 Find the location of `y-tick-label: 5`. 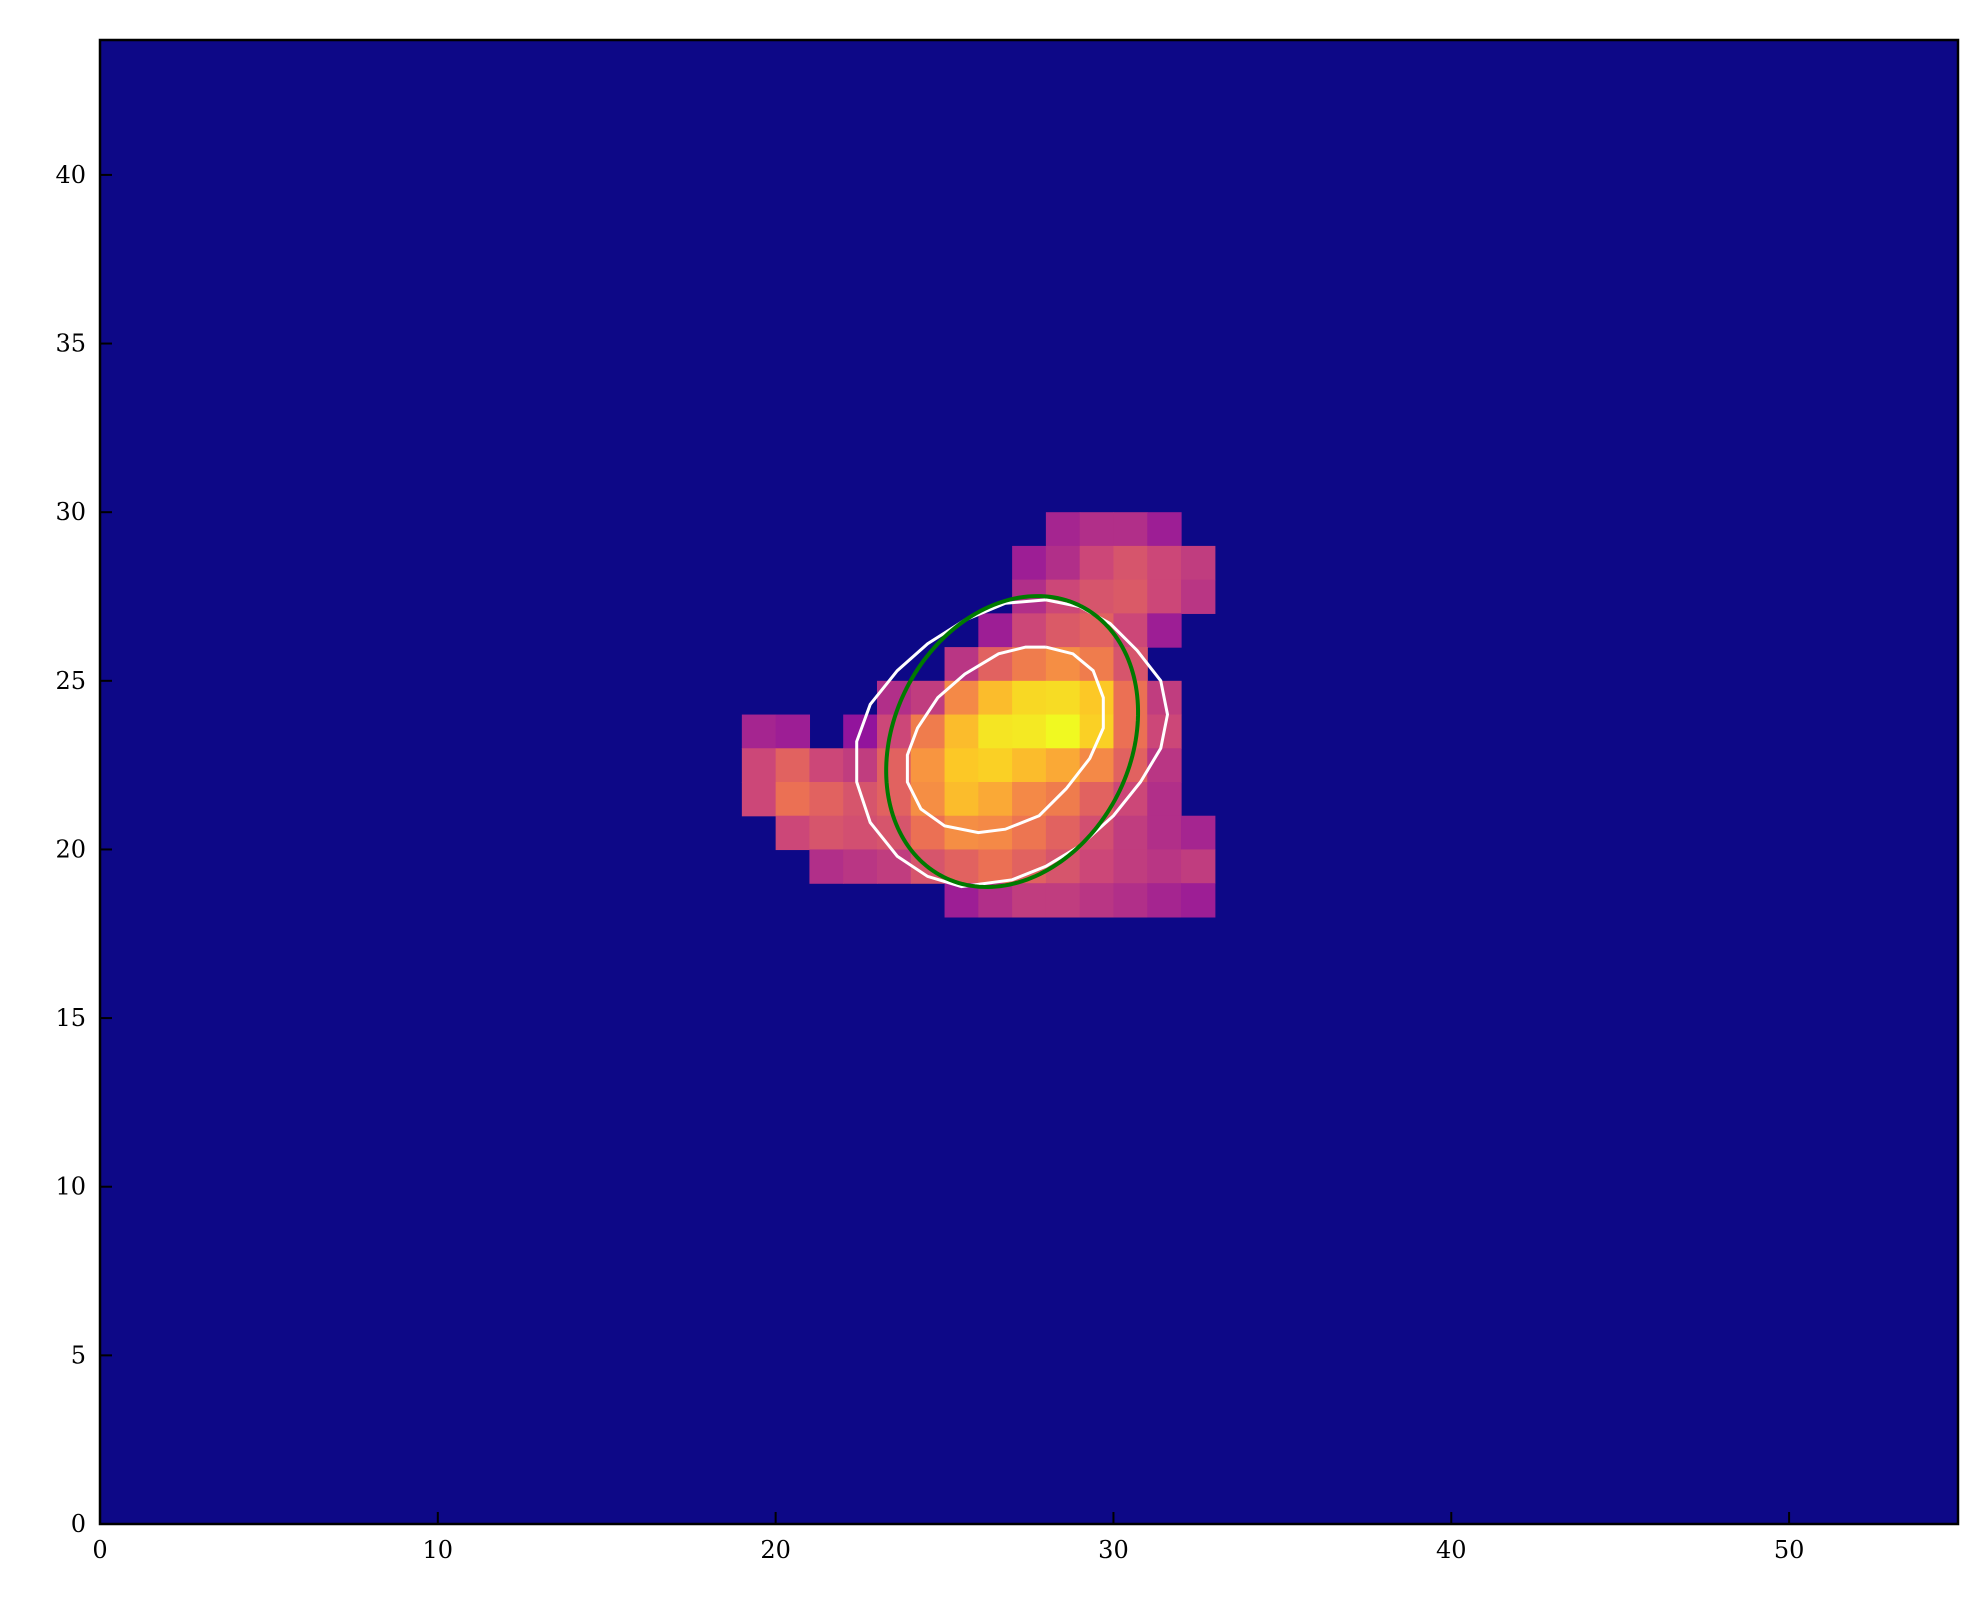

y-tick-label: 5 is located at coordinates (78, 1355).